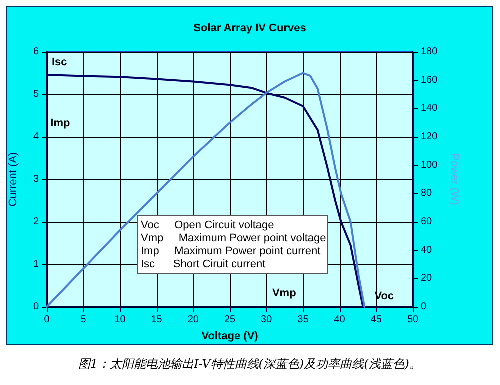 The height and width of the screenshot is (385, 500). I want to click on annotation: Vmp Maximum Power point voltage, so click(233, 238).